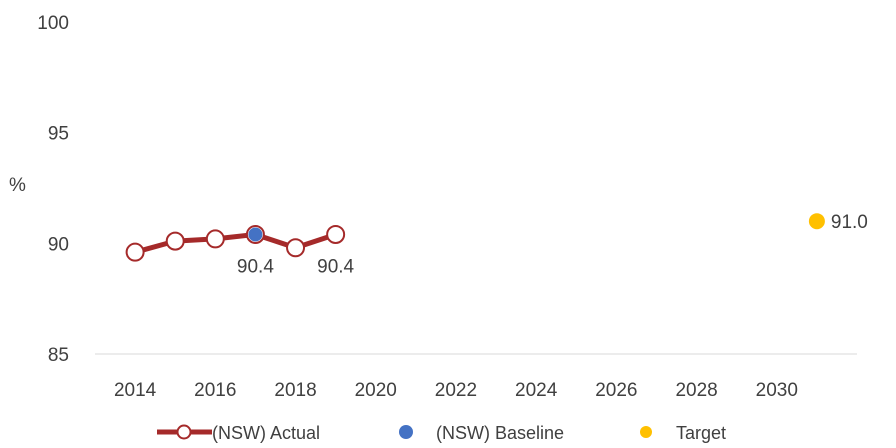 This screenshot has height=448, width=896. I want to click on x-tick-label: 2014, so click(135, 390).